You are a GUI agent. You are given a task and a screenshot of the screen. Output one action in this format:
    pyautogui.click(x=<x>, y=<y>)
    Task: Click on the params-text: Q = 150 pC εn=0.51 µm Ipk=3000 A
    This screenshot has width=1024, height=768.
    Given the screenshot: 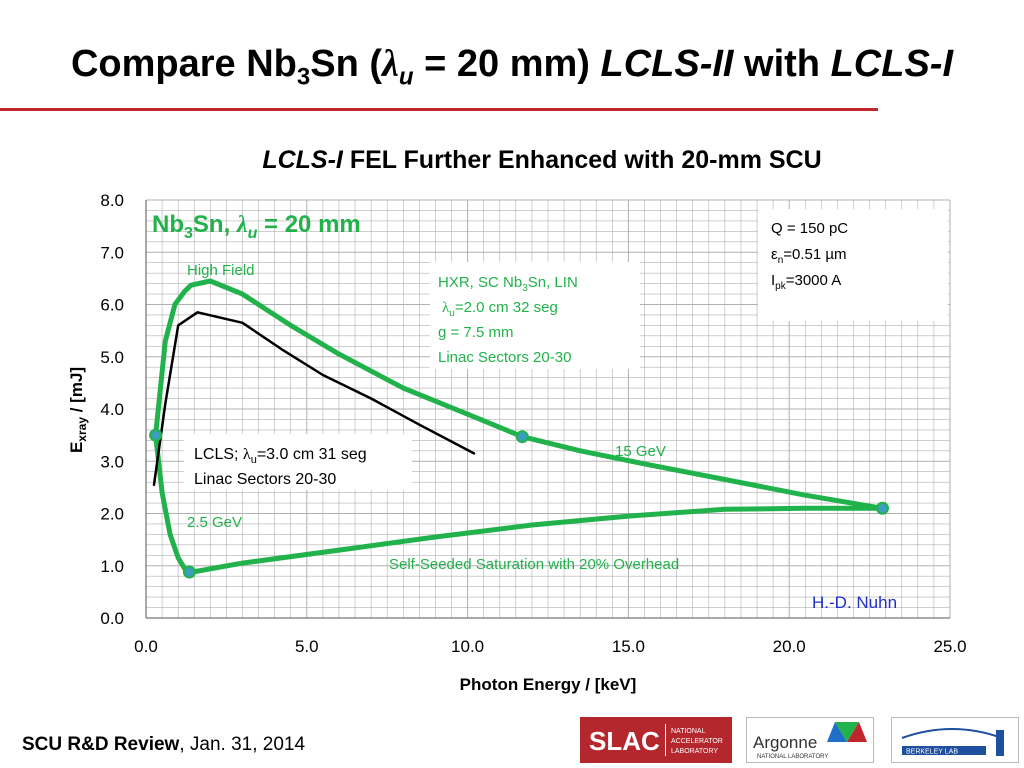 What is the action you would take?
    pyautogui.click(x=809, y=256)
    